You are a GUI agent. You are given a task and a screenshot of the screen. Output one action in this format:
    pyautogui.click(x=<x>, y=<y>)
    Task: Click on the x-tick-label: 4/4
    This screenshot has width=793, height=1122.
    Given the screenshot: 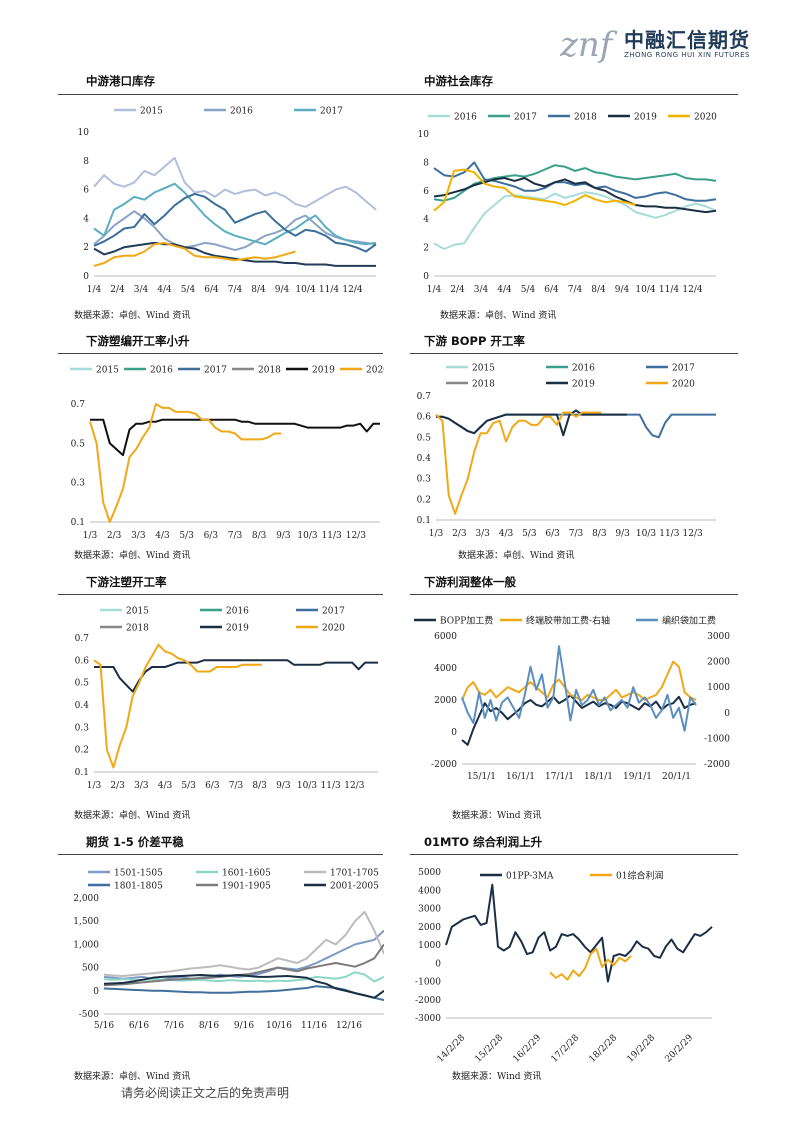 What is the action you would take?
    pyautogui.click(x=164, y=290)
    